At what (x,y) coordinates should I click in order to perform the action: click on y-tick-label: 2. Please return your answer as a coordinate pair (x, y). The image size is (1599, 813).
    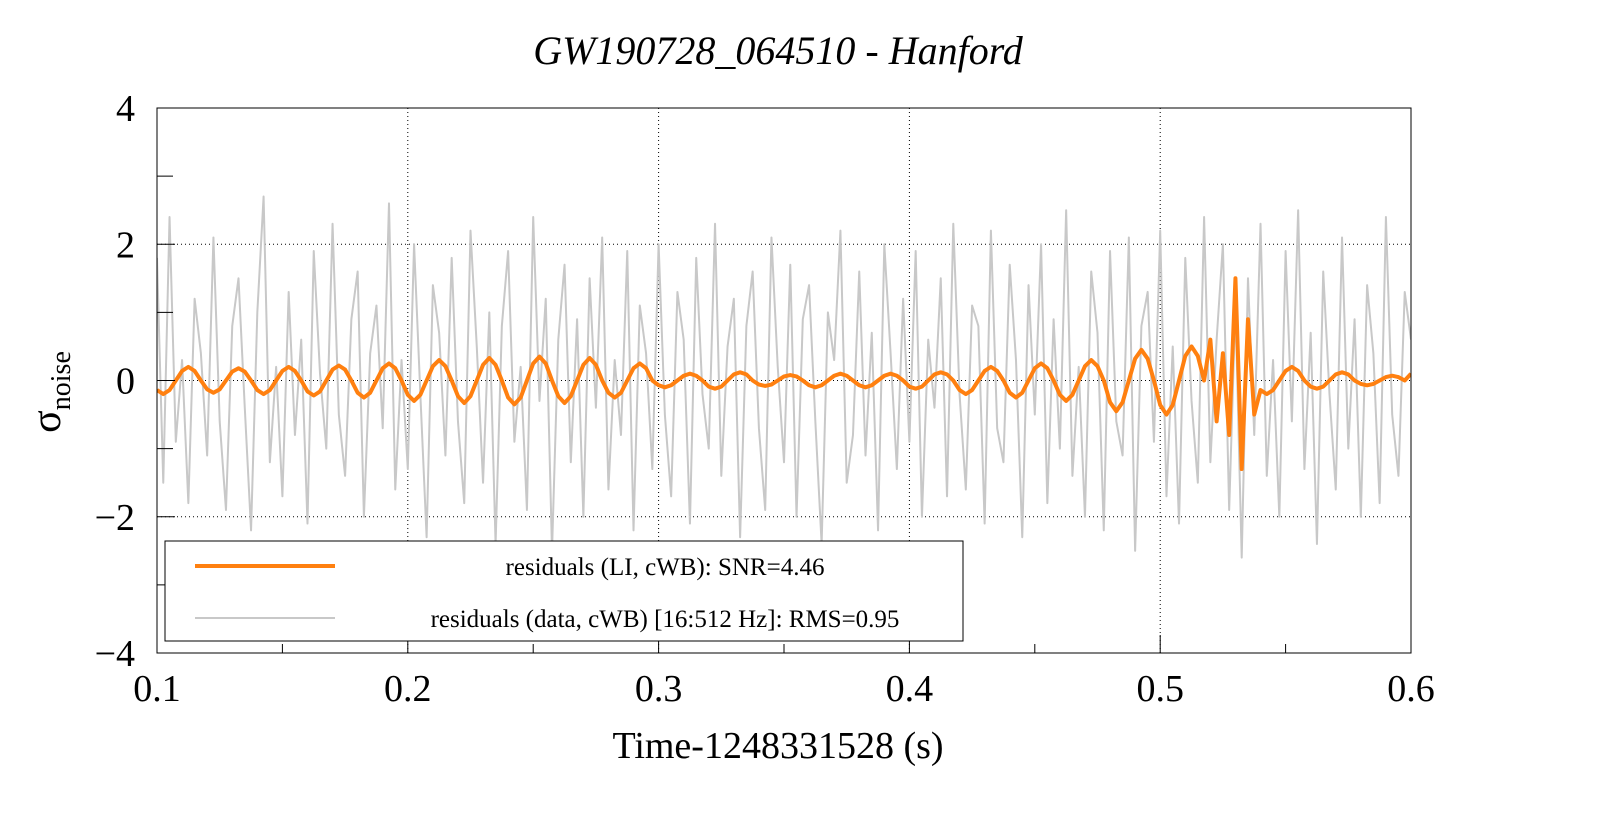
    Looking at the image, I should click on (125, 245).